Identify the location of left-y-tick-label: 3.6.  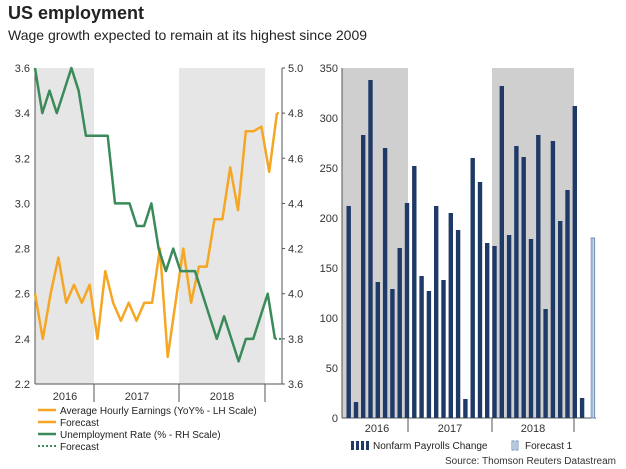
(22, 69).